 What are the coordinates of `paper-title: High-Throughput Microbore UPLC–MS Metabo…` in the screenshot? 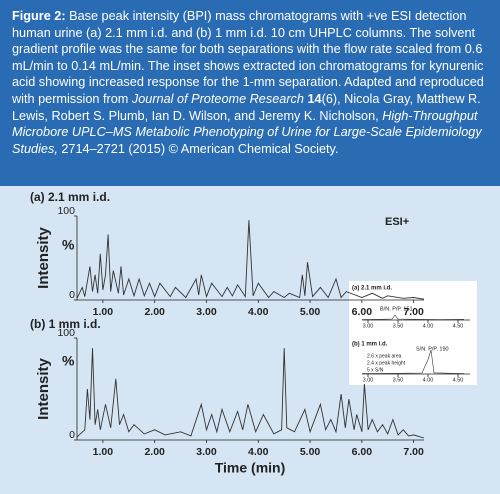 It's located at (247, 132).